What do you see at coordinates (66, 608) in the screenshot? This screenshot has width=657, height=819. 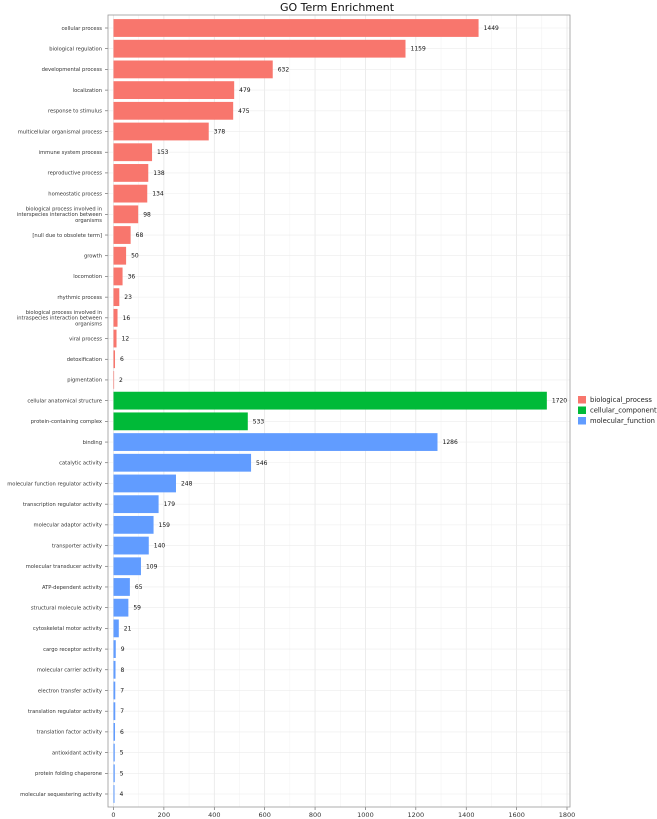 I see `category-label-line: structural molecule activity` at bounding box center [66, 608].